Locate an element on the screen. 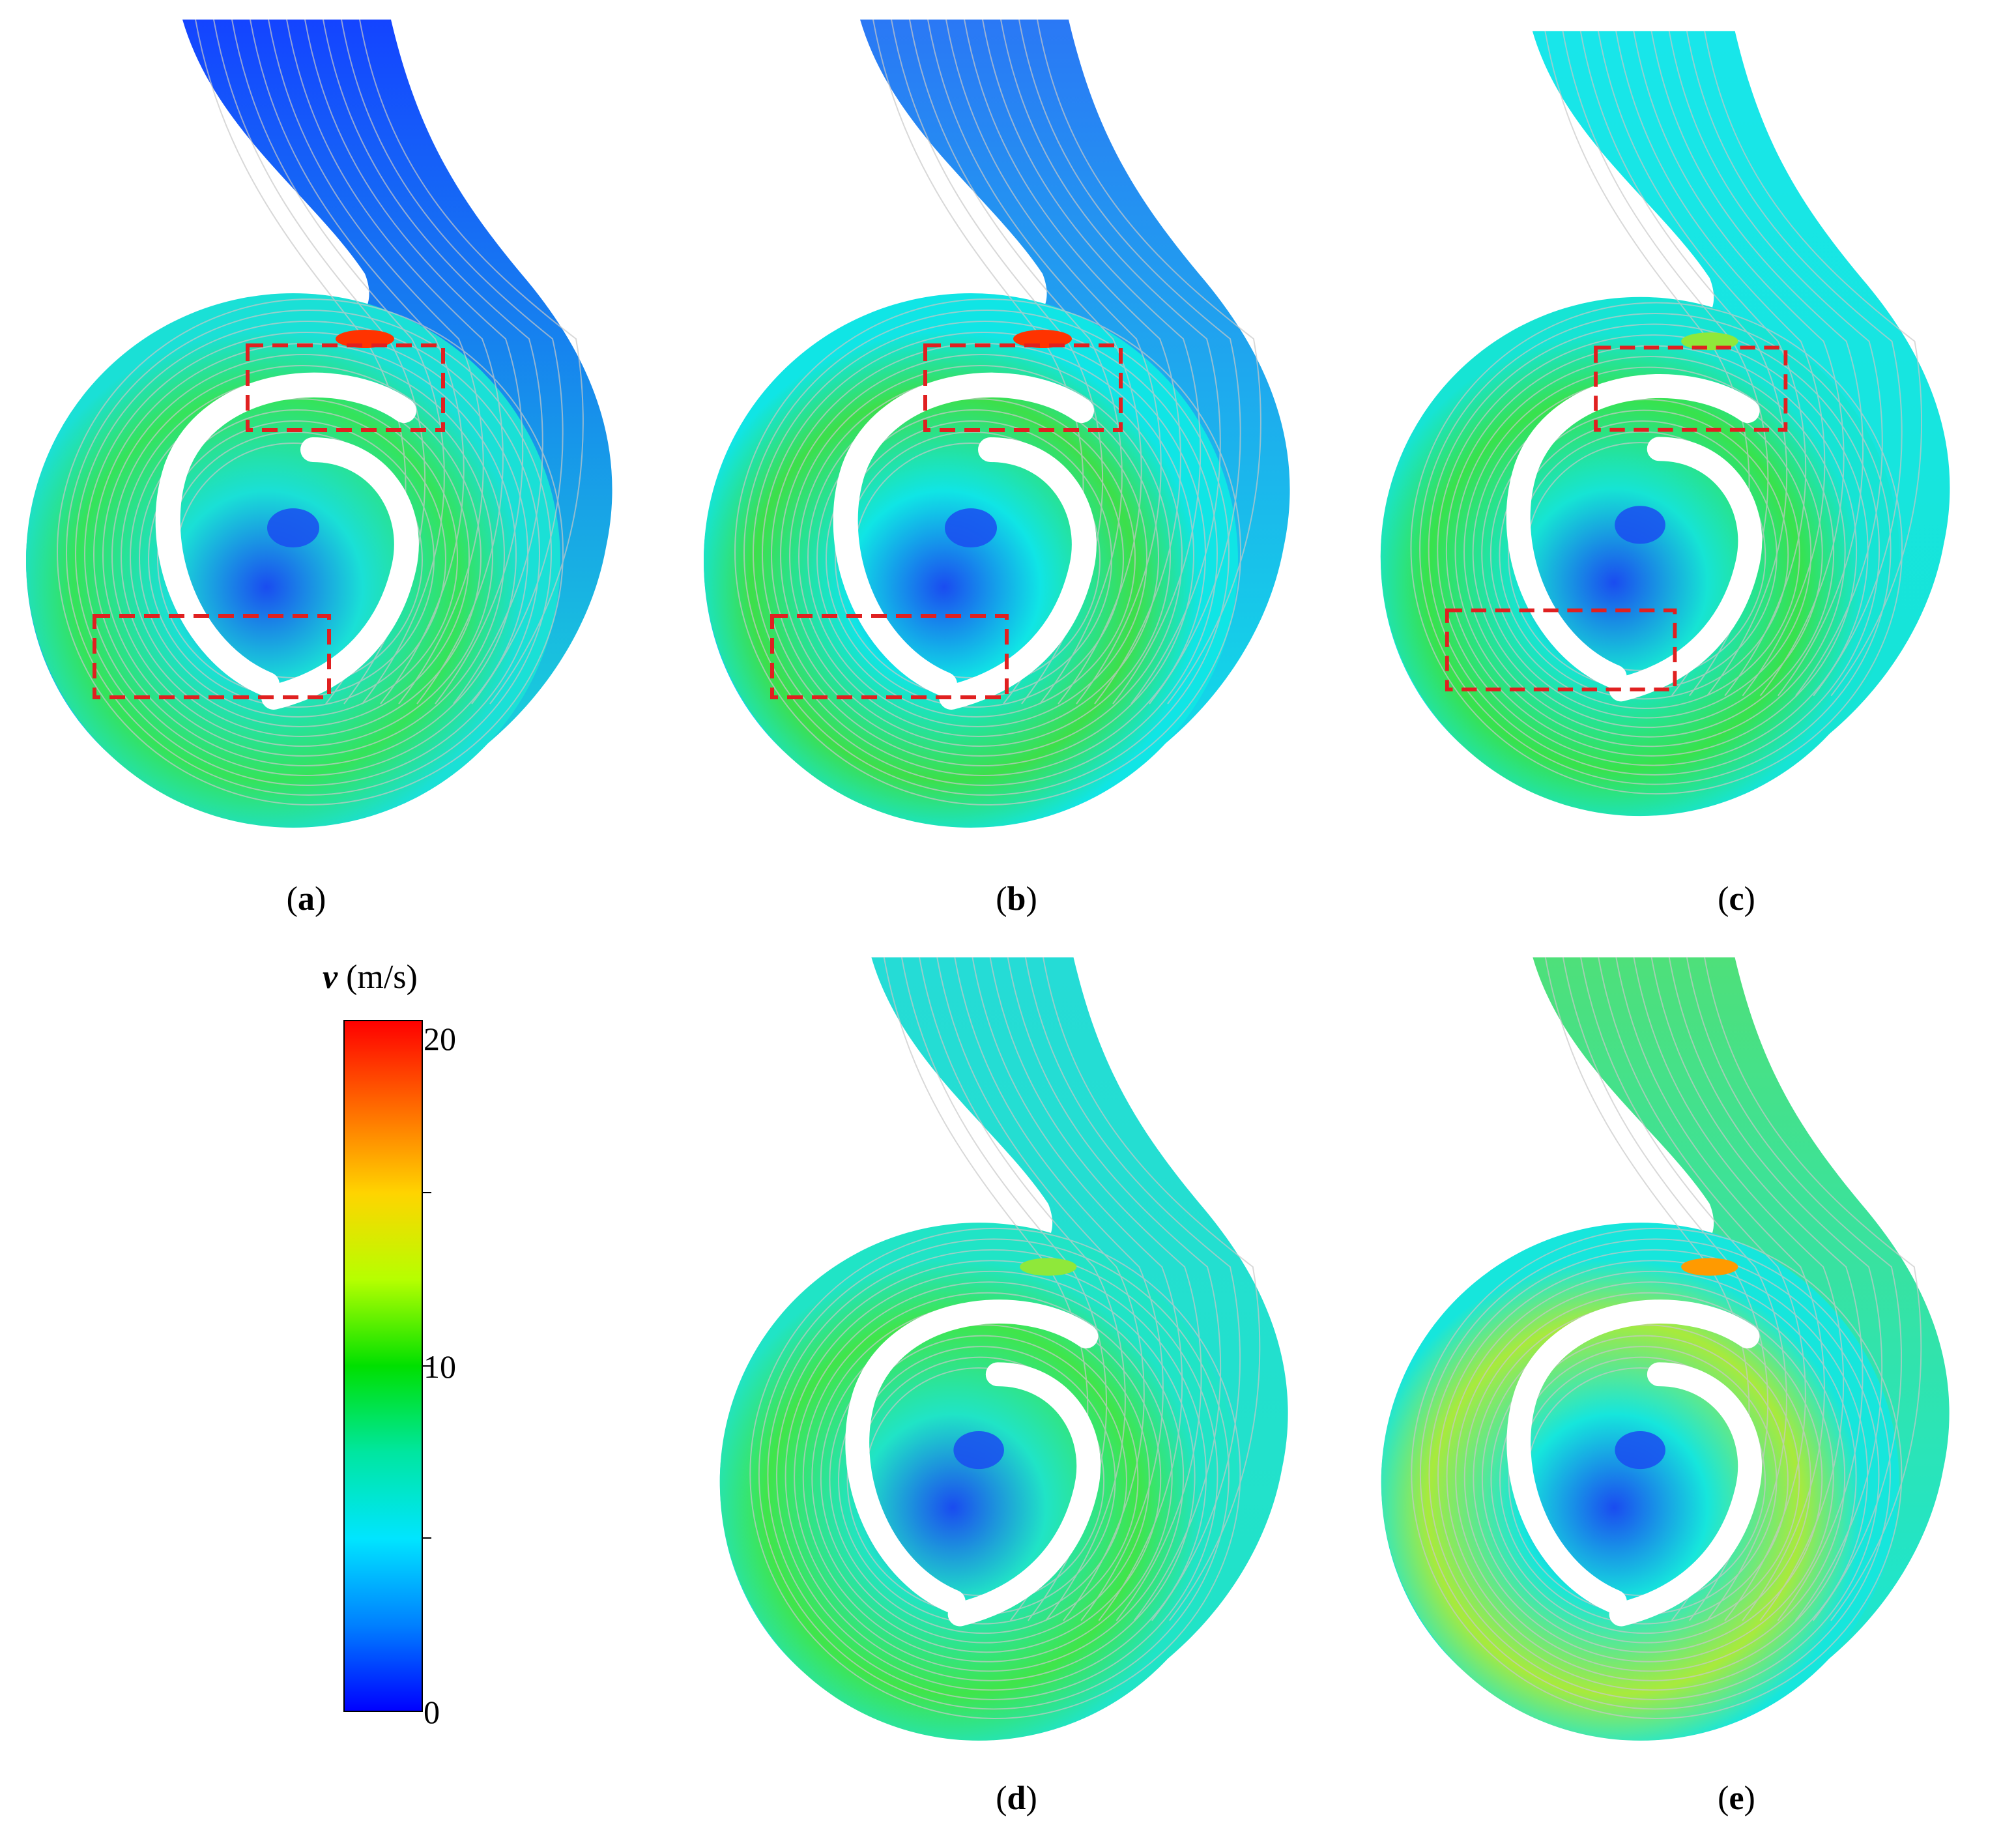 The height and width of the screenshot is (1843, 2016). colorbar-tick-label-0: 0 is located at coordinates (432, 1712).